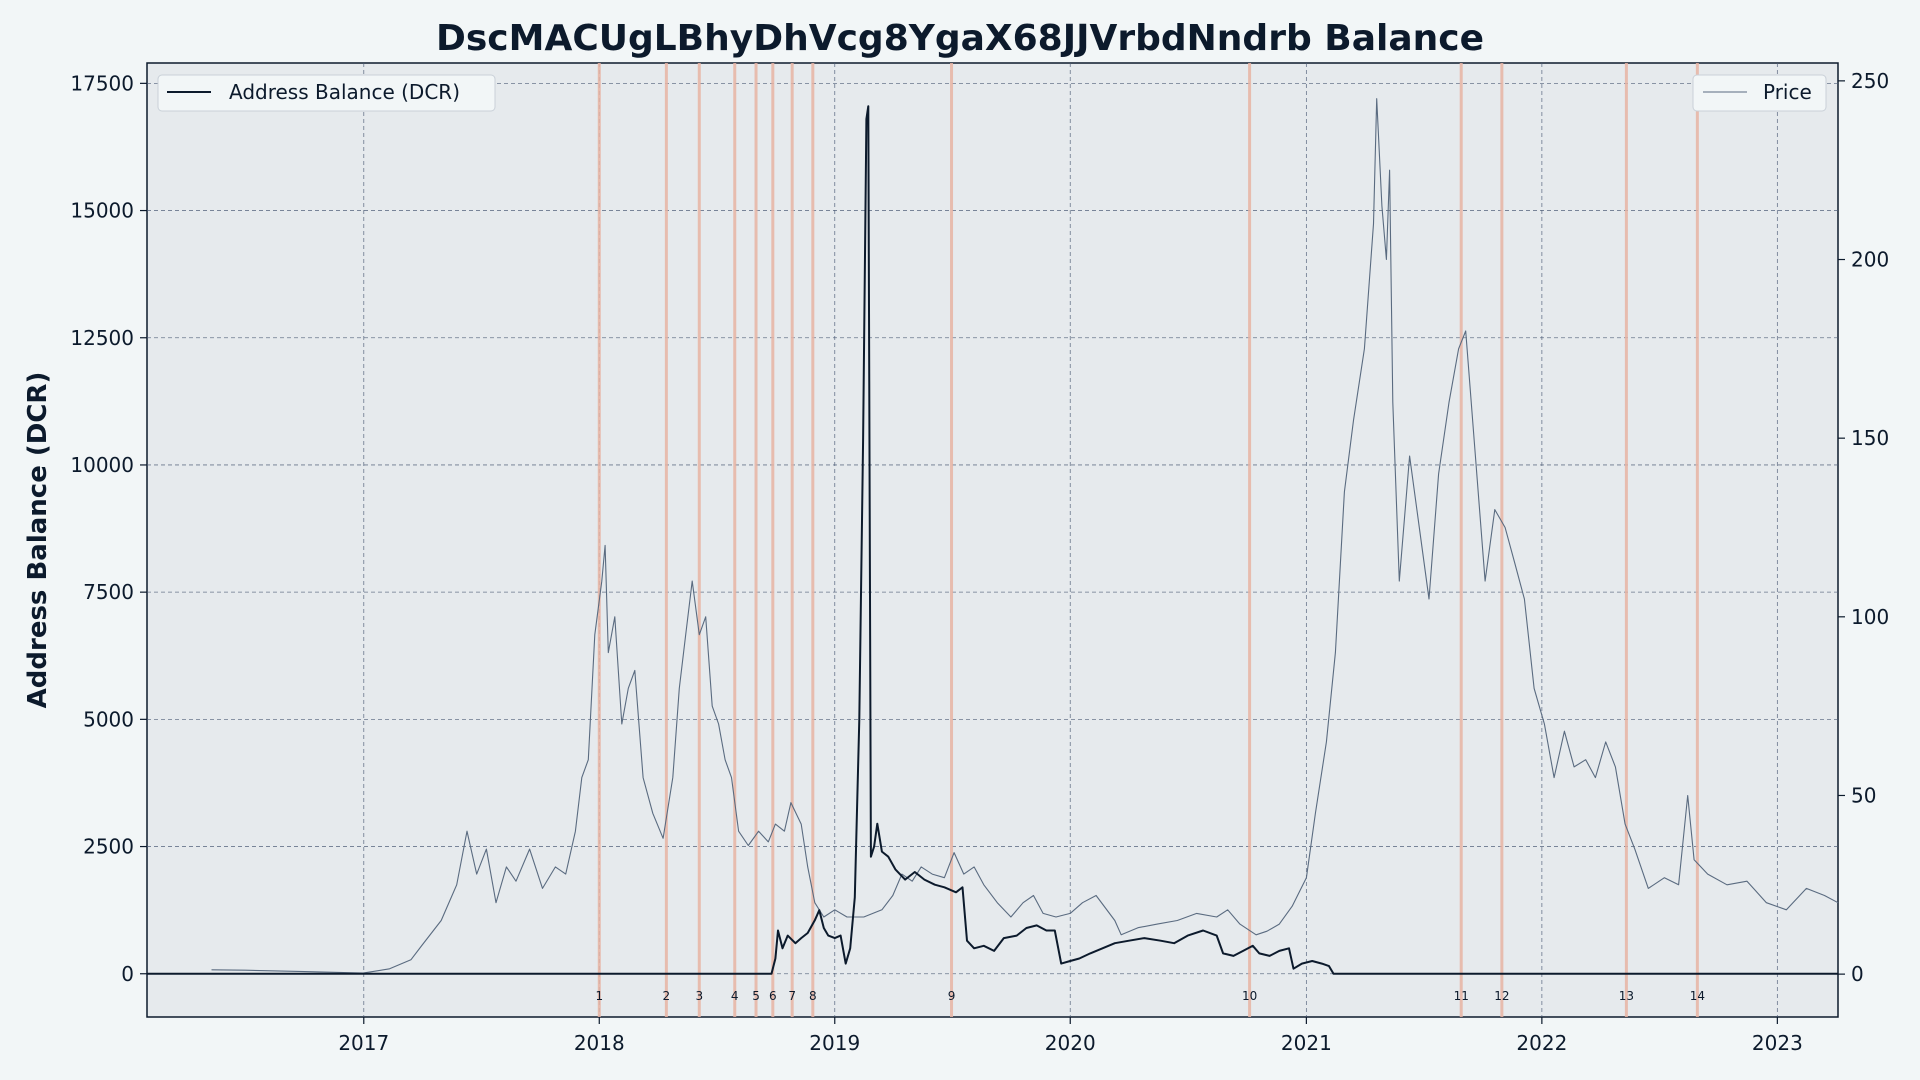 The height and width of the screenshot is (1080, 1920). Describe the element at coordinates (699, 996) in the screenshot. I see `event-marker-label: 3` at that location.